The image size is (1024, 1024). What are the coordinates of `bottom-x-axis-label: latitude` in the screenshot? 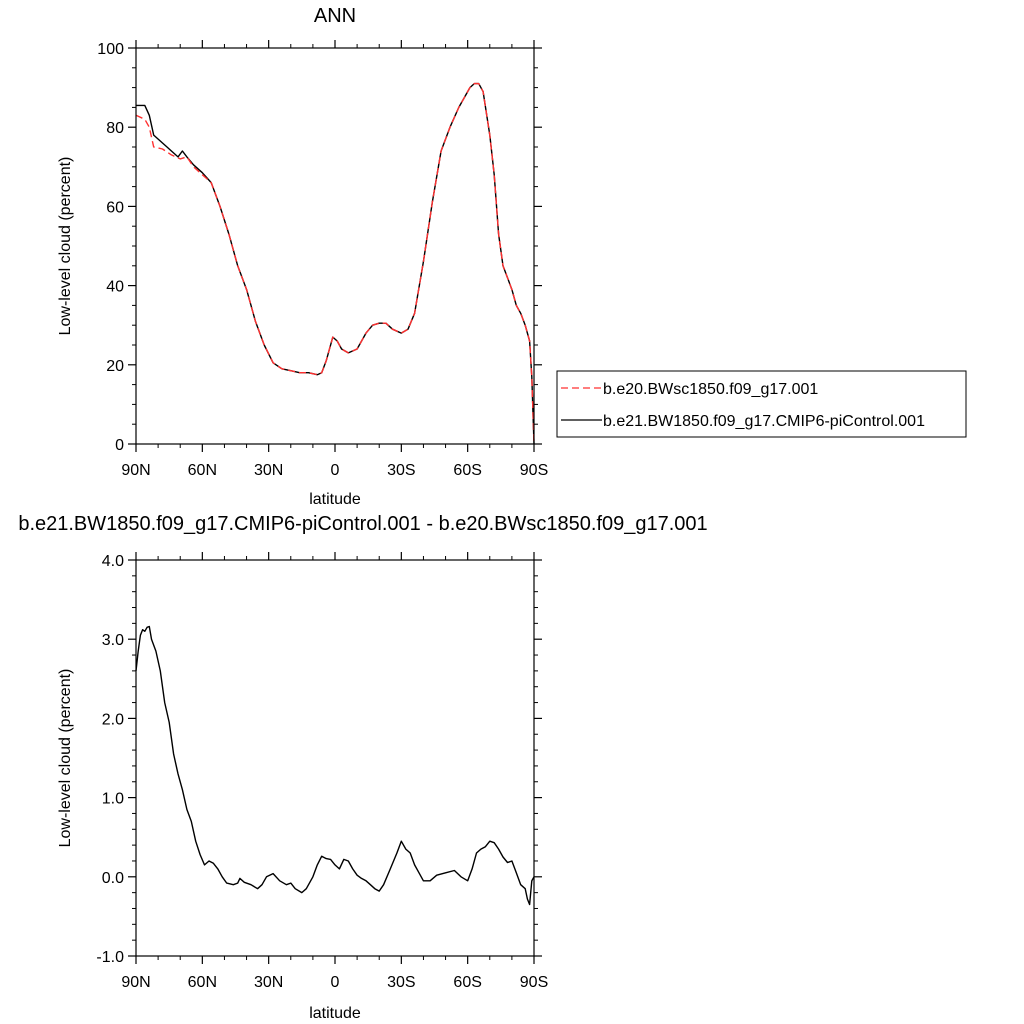 It's located at (335, 1013).